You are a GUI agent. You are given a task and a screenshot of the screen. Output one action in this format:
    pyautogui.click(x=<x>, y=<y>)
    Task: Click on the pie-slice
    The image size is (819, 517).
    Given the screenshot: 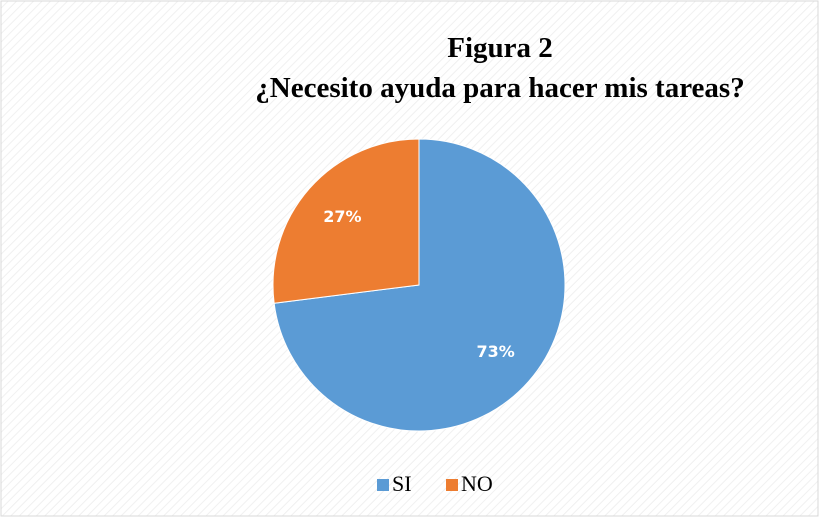 What is the action you would take?
    pyautogui.click(x=346, y=221)
    